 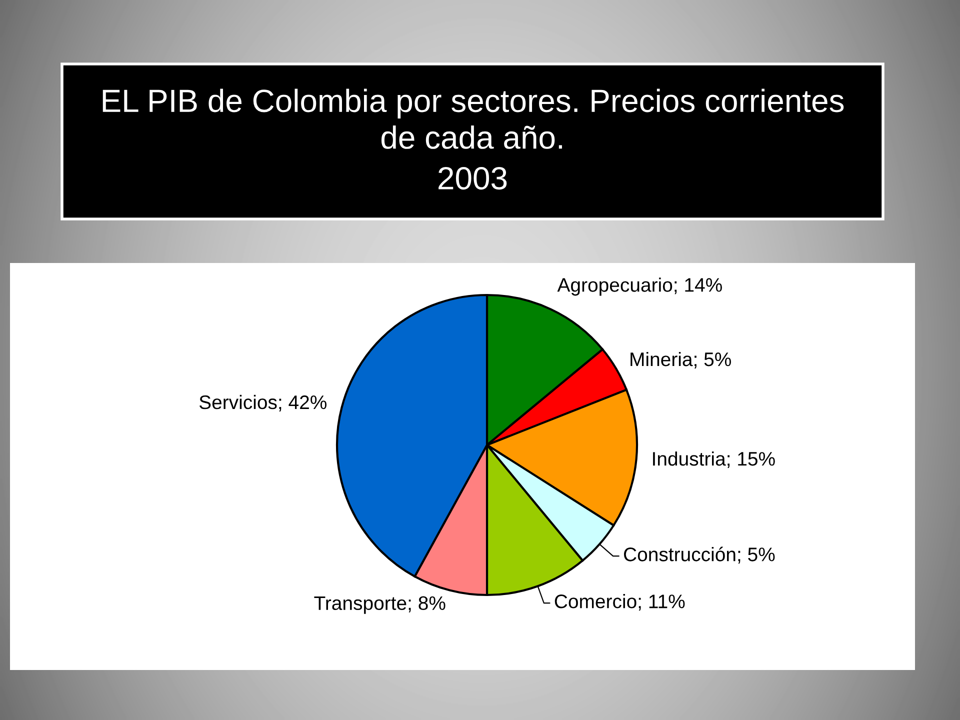 I want to click on slice-label: Agropecuario; 14%, so click(x=639, y=287).